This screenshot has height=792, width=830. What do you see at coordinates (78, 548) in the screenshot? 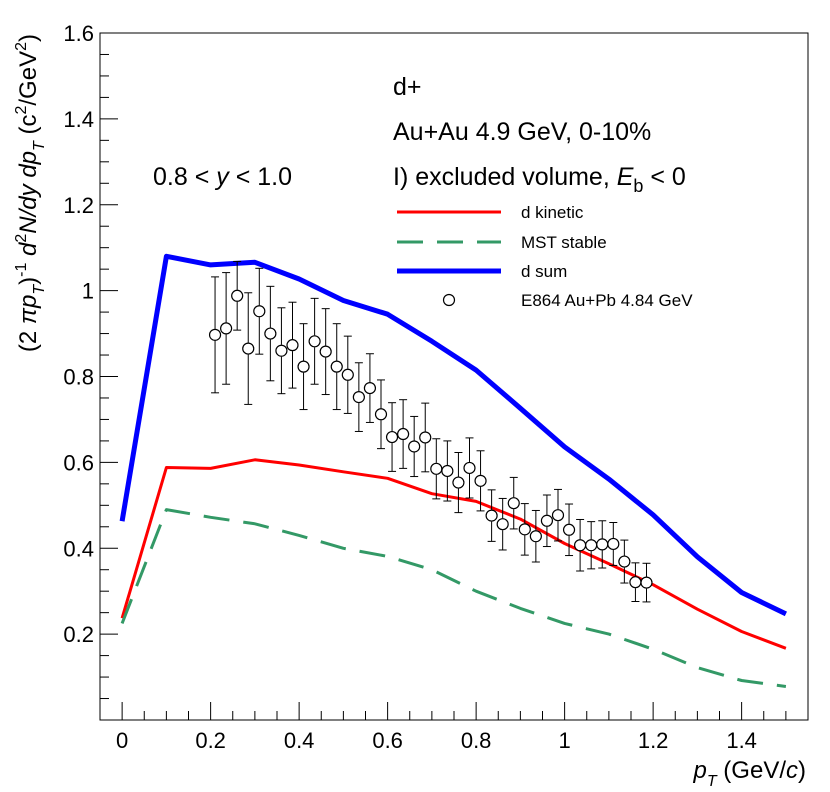
I see `y-tick-label: 0.4` at bounding box center [78, 548].